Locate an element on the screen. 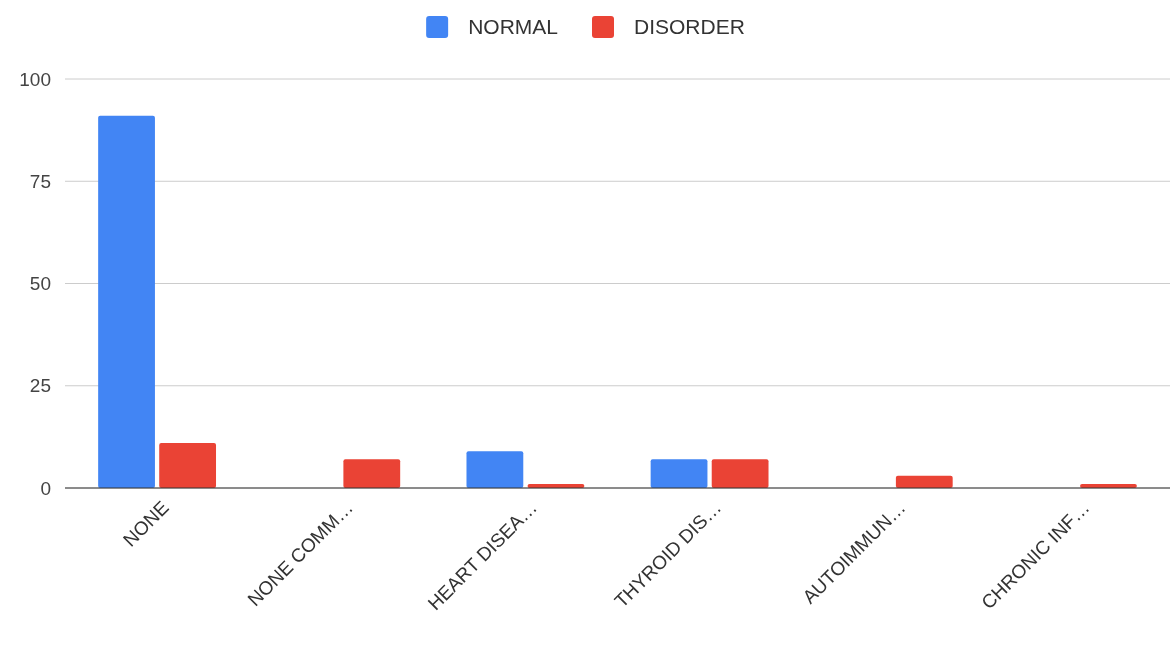  y-tick-label: 50 is located at coordinates (40, 284).